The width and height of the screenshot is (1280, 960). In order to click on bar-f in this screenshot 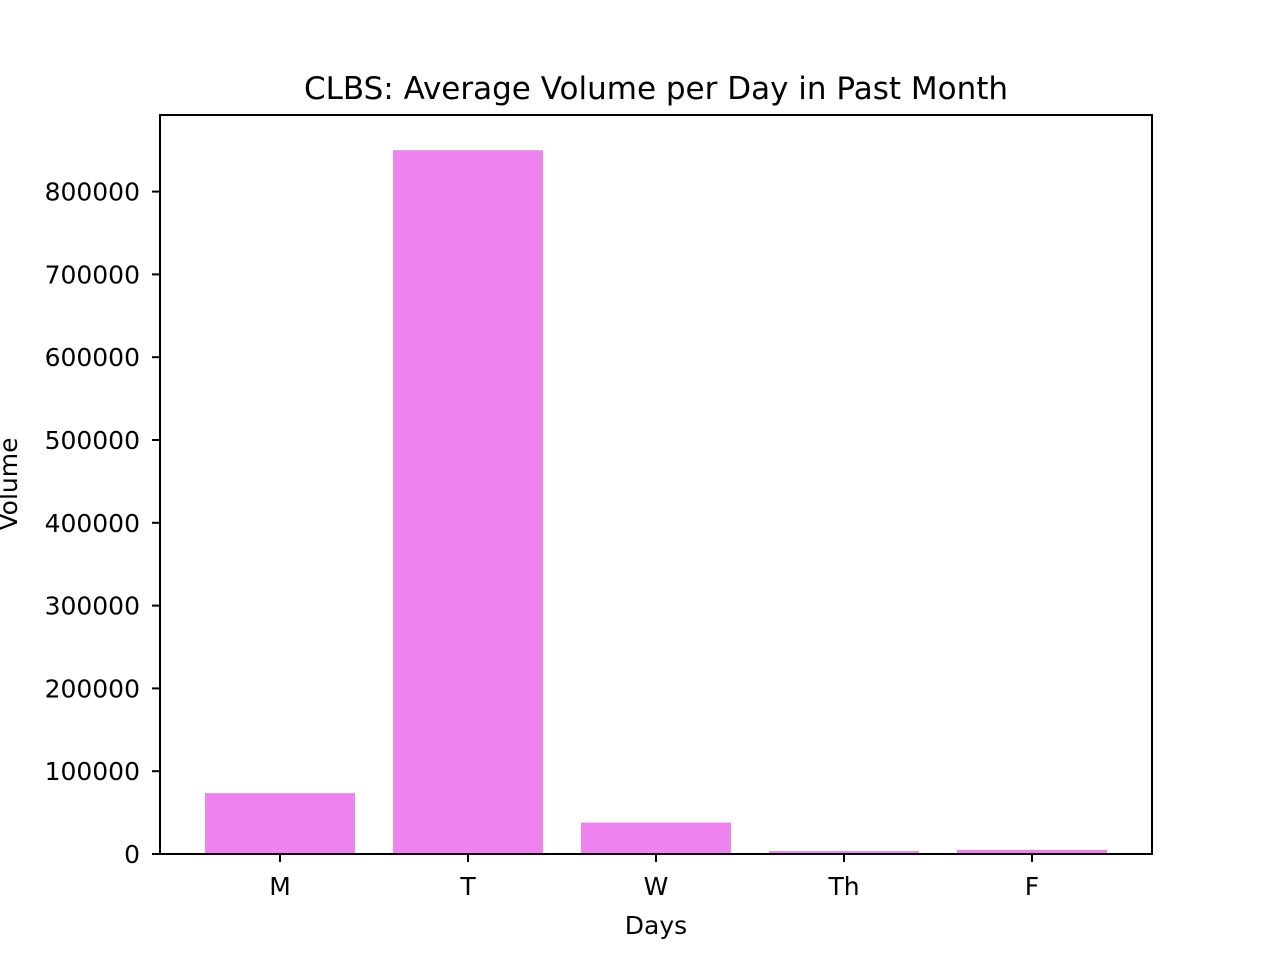, I will do `click(1032, 851)`.